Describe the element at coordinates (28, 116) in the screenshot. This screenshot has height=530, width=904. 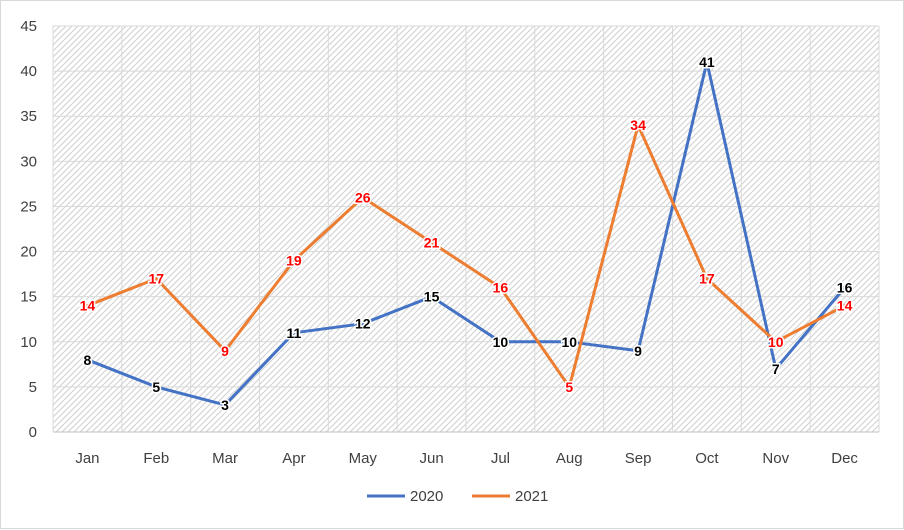
I see `y-tick-label: 35` at that location.